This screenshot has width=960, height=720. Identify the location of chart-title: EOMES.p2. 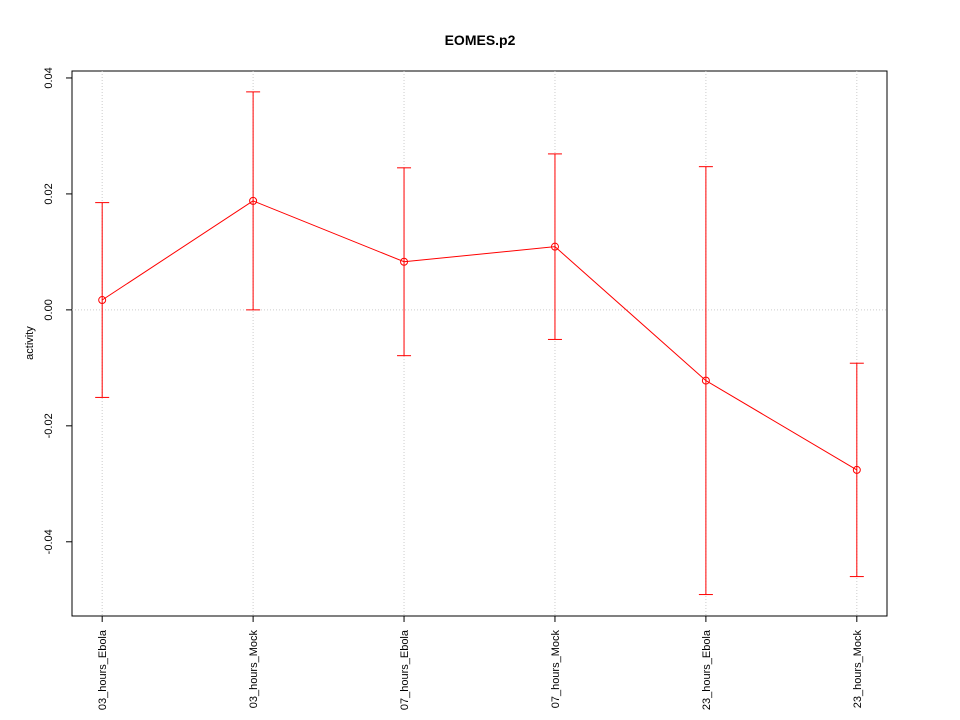
(480, 40).